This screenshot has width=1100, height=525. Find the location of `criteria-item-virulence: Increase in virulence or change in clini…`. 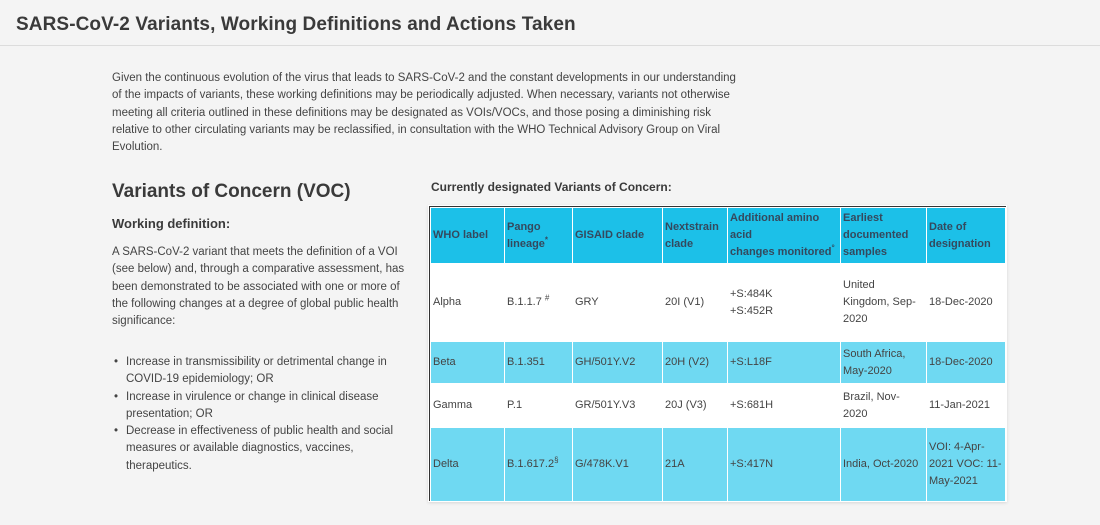

criteria-item-virulence: Increase in virulence or change in clini… is located at coordinates (262, 406).